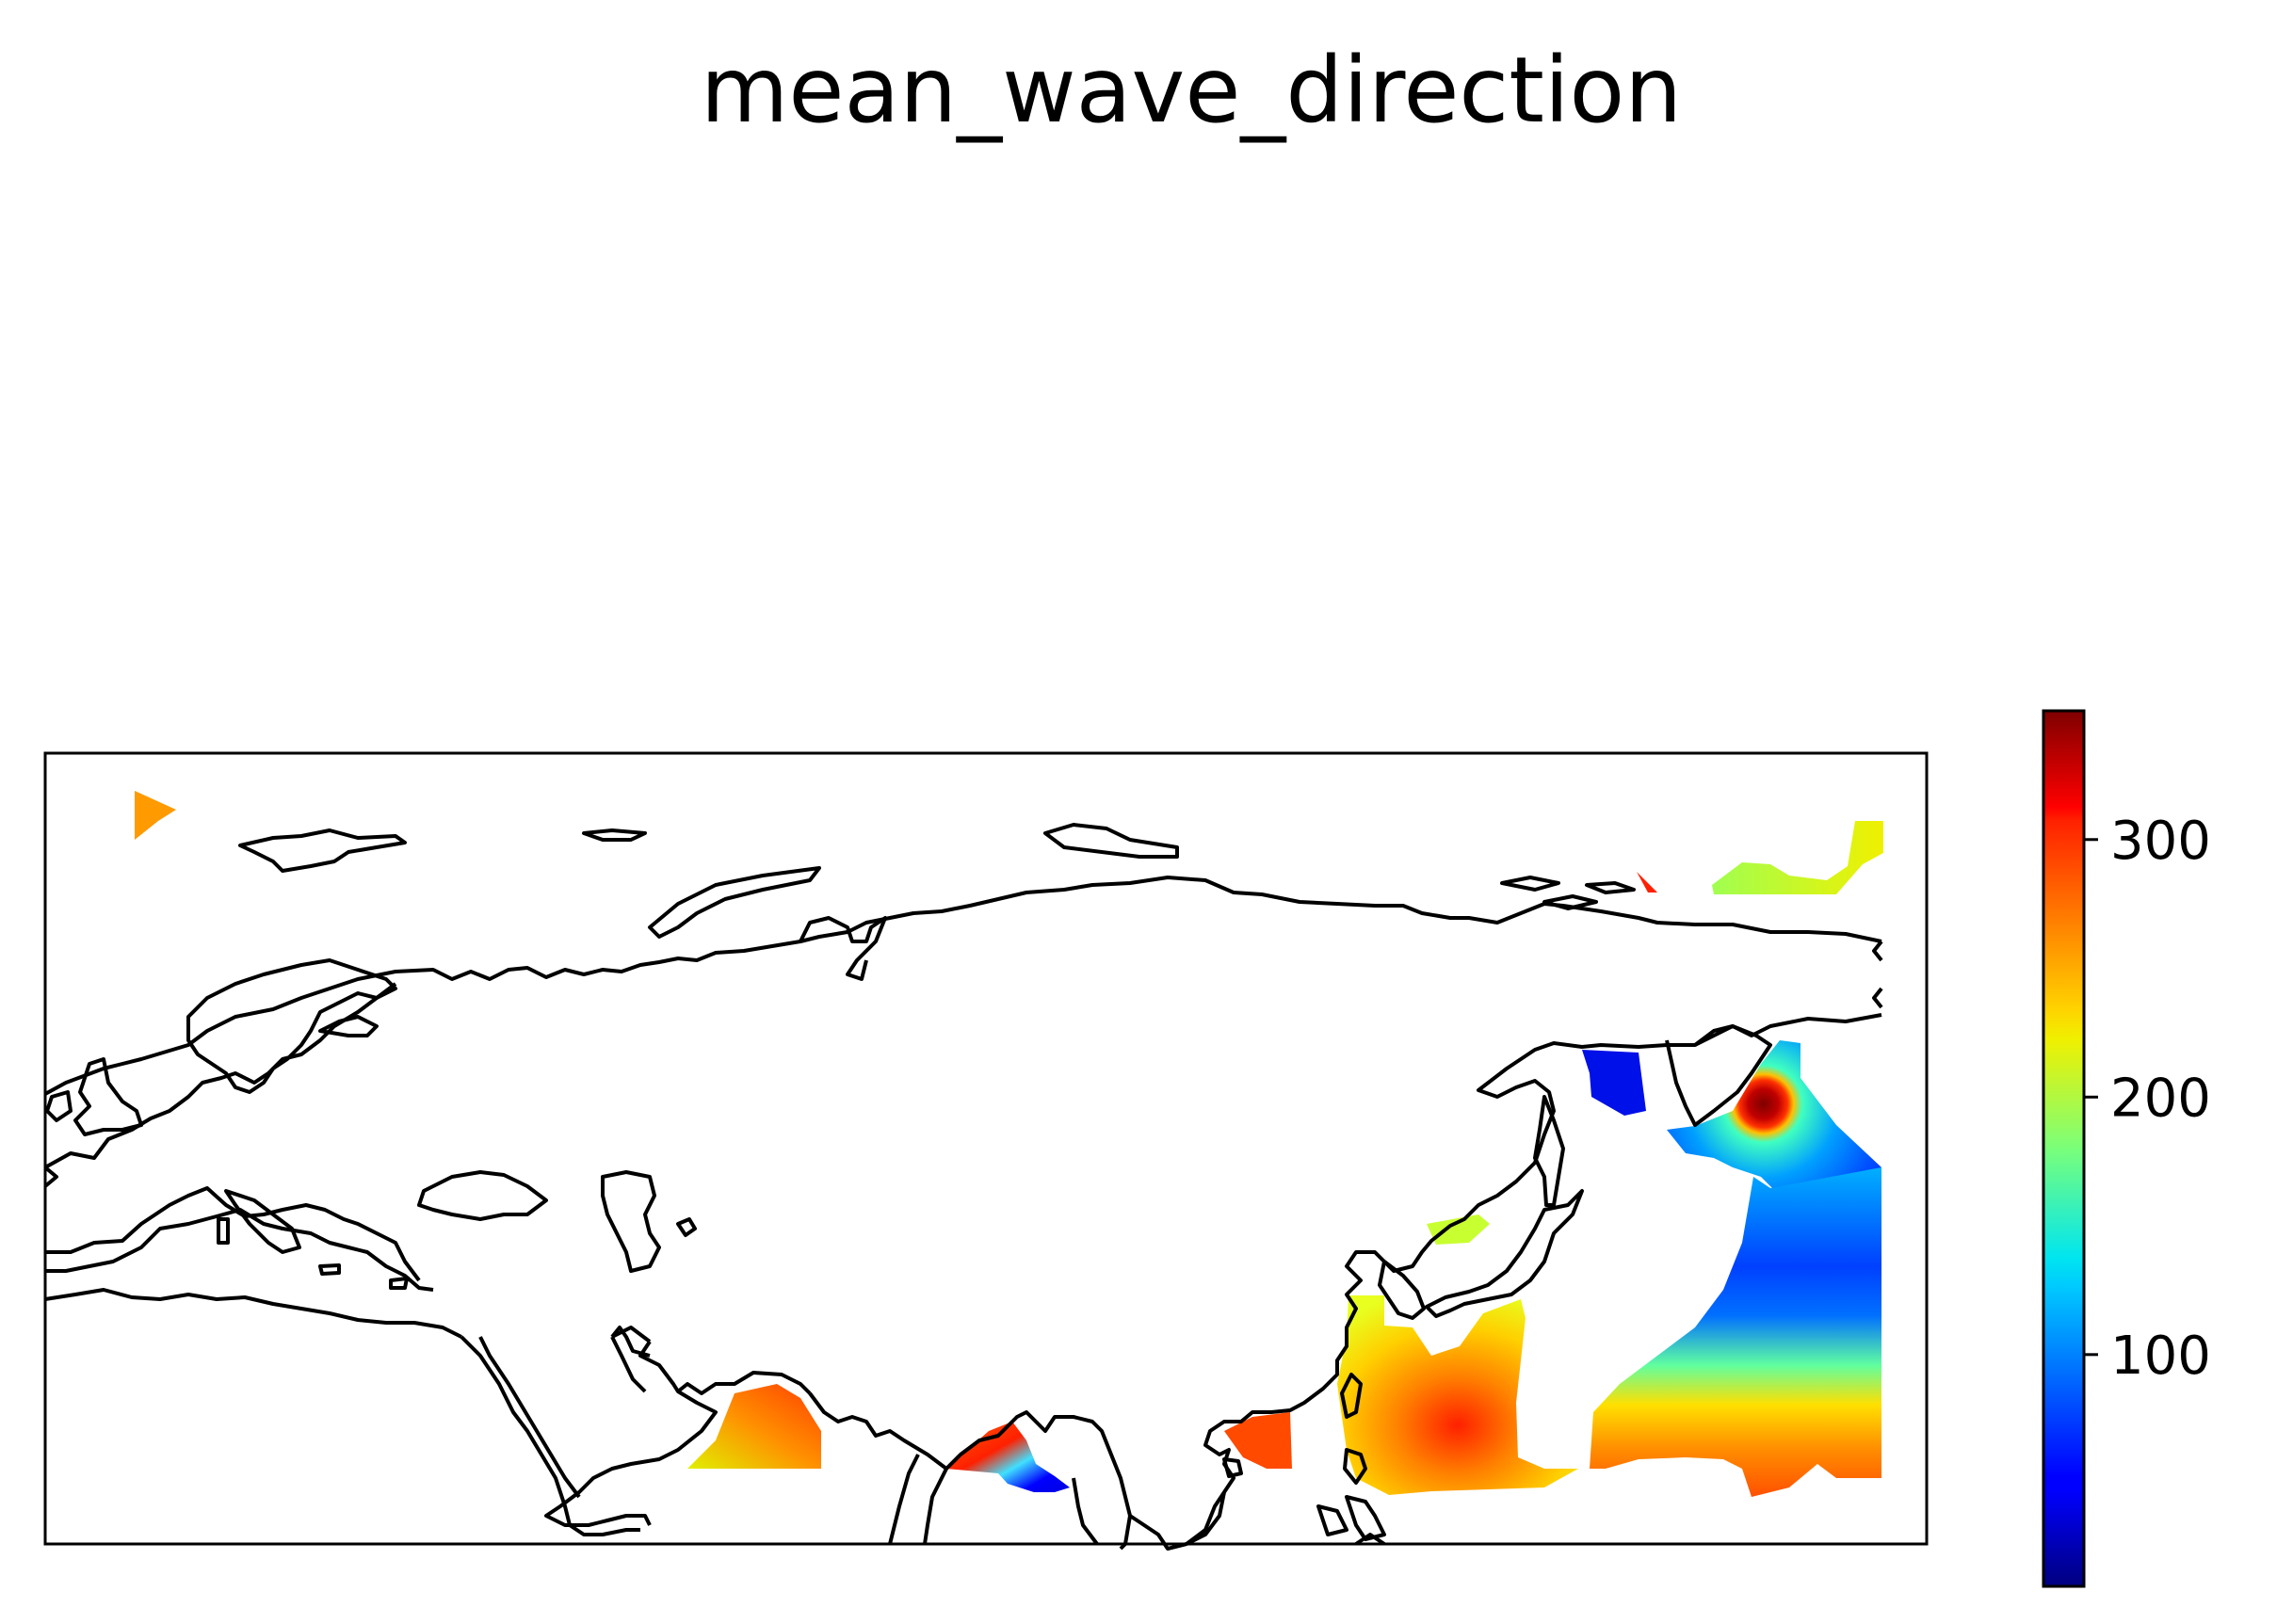  I want to click on field-patch-bay-of-bengal, so click(1008, 1457).